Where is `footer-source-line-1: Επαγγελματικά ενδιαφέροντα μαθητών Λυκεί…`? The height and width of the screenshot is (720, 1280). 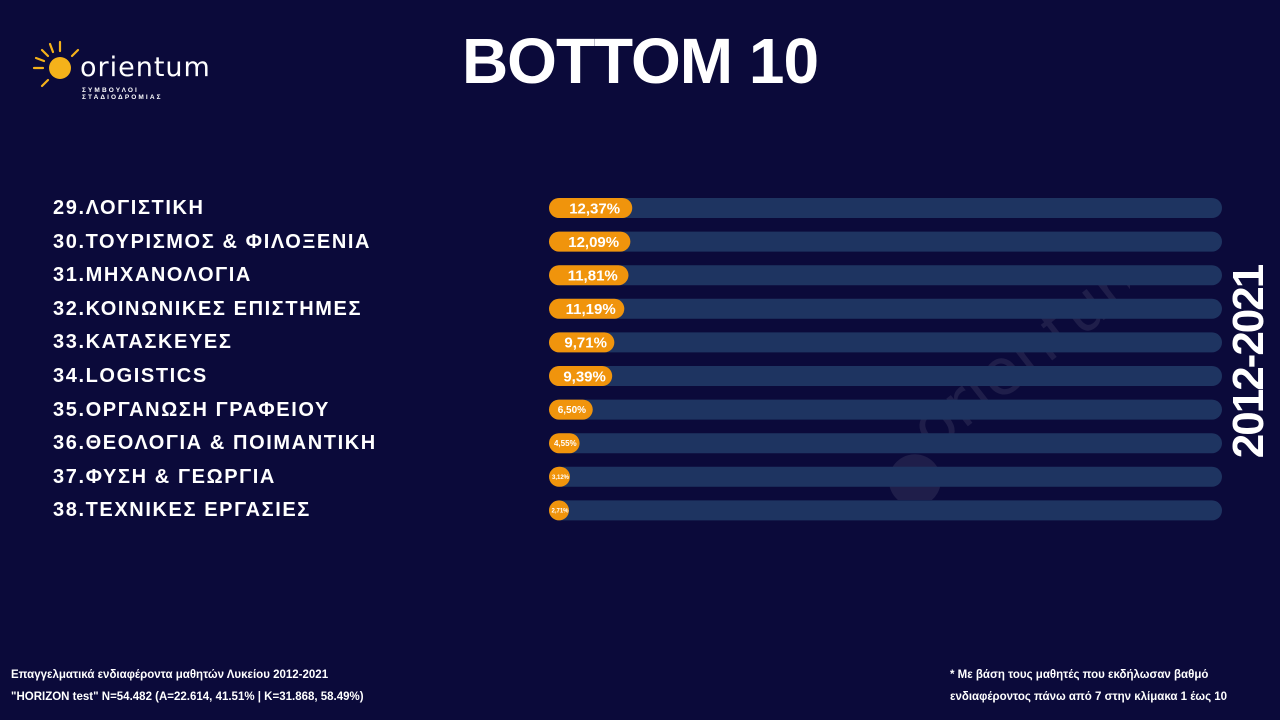 footer-source-line-1: Επαγγελματικά ενδιαφέροντα μαθητών Λυκεί… is located at coordinates (170, 675).